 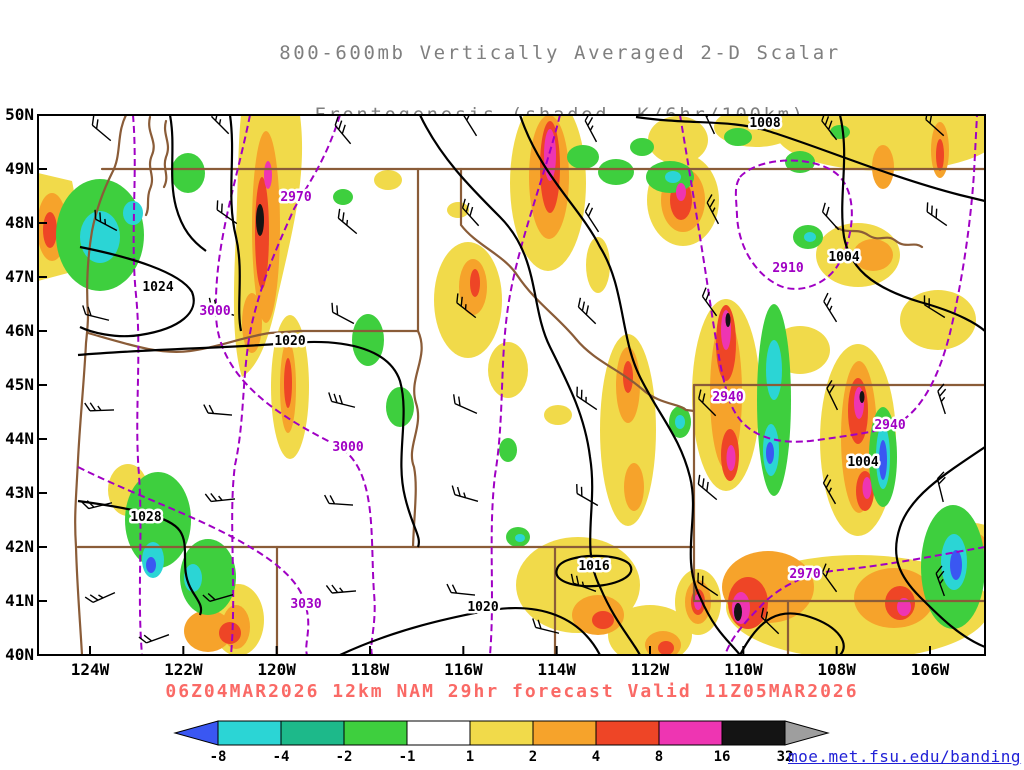 What do you see at coordinates (214, 311) in the screenshot?
I see `contour-label-hght: 3000` at bounding box center [214, 311].